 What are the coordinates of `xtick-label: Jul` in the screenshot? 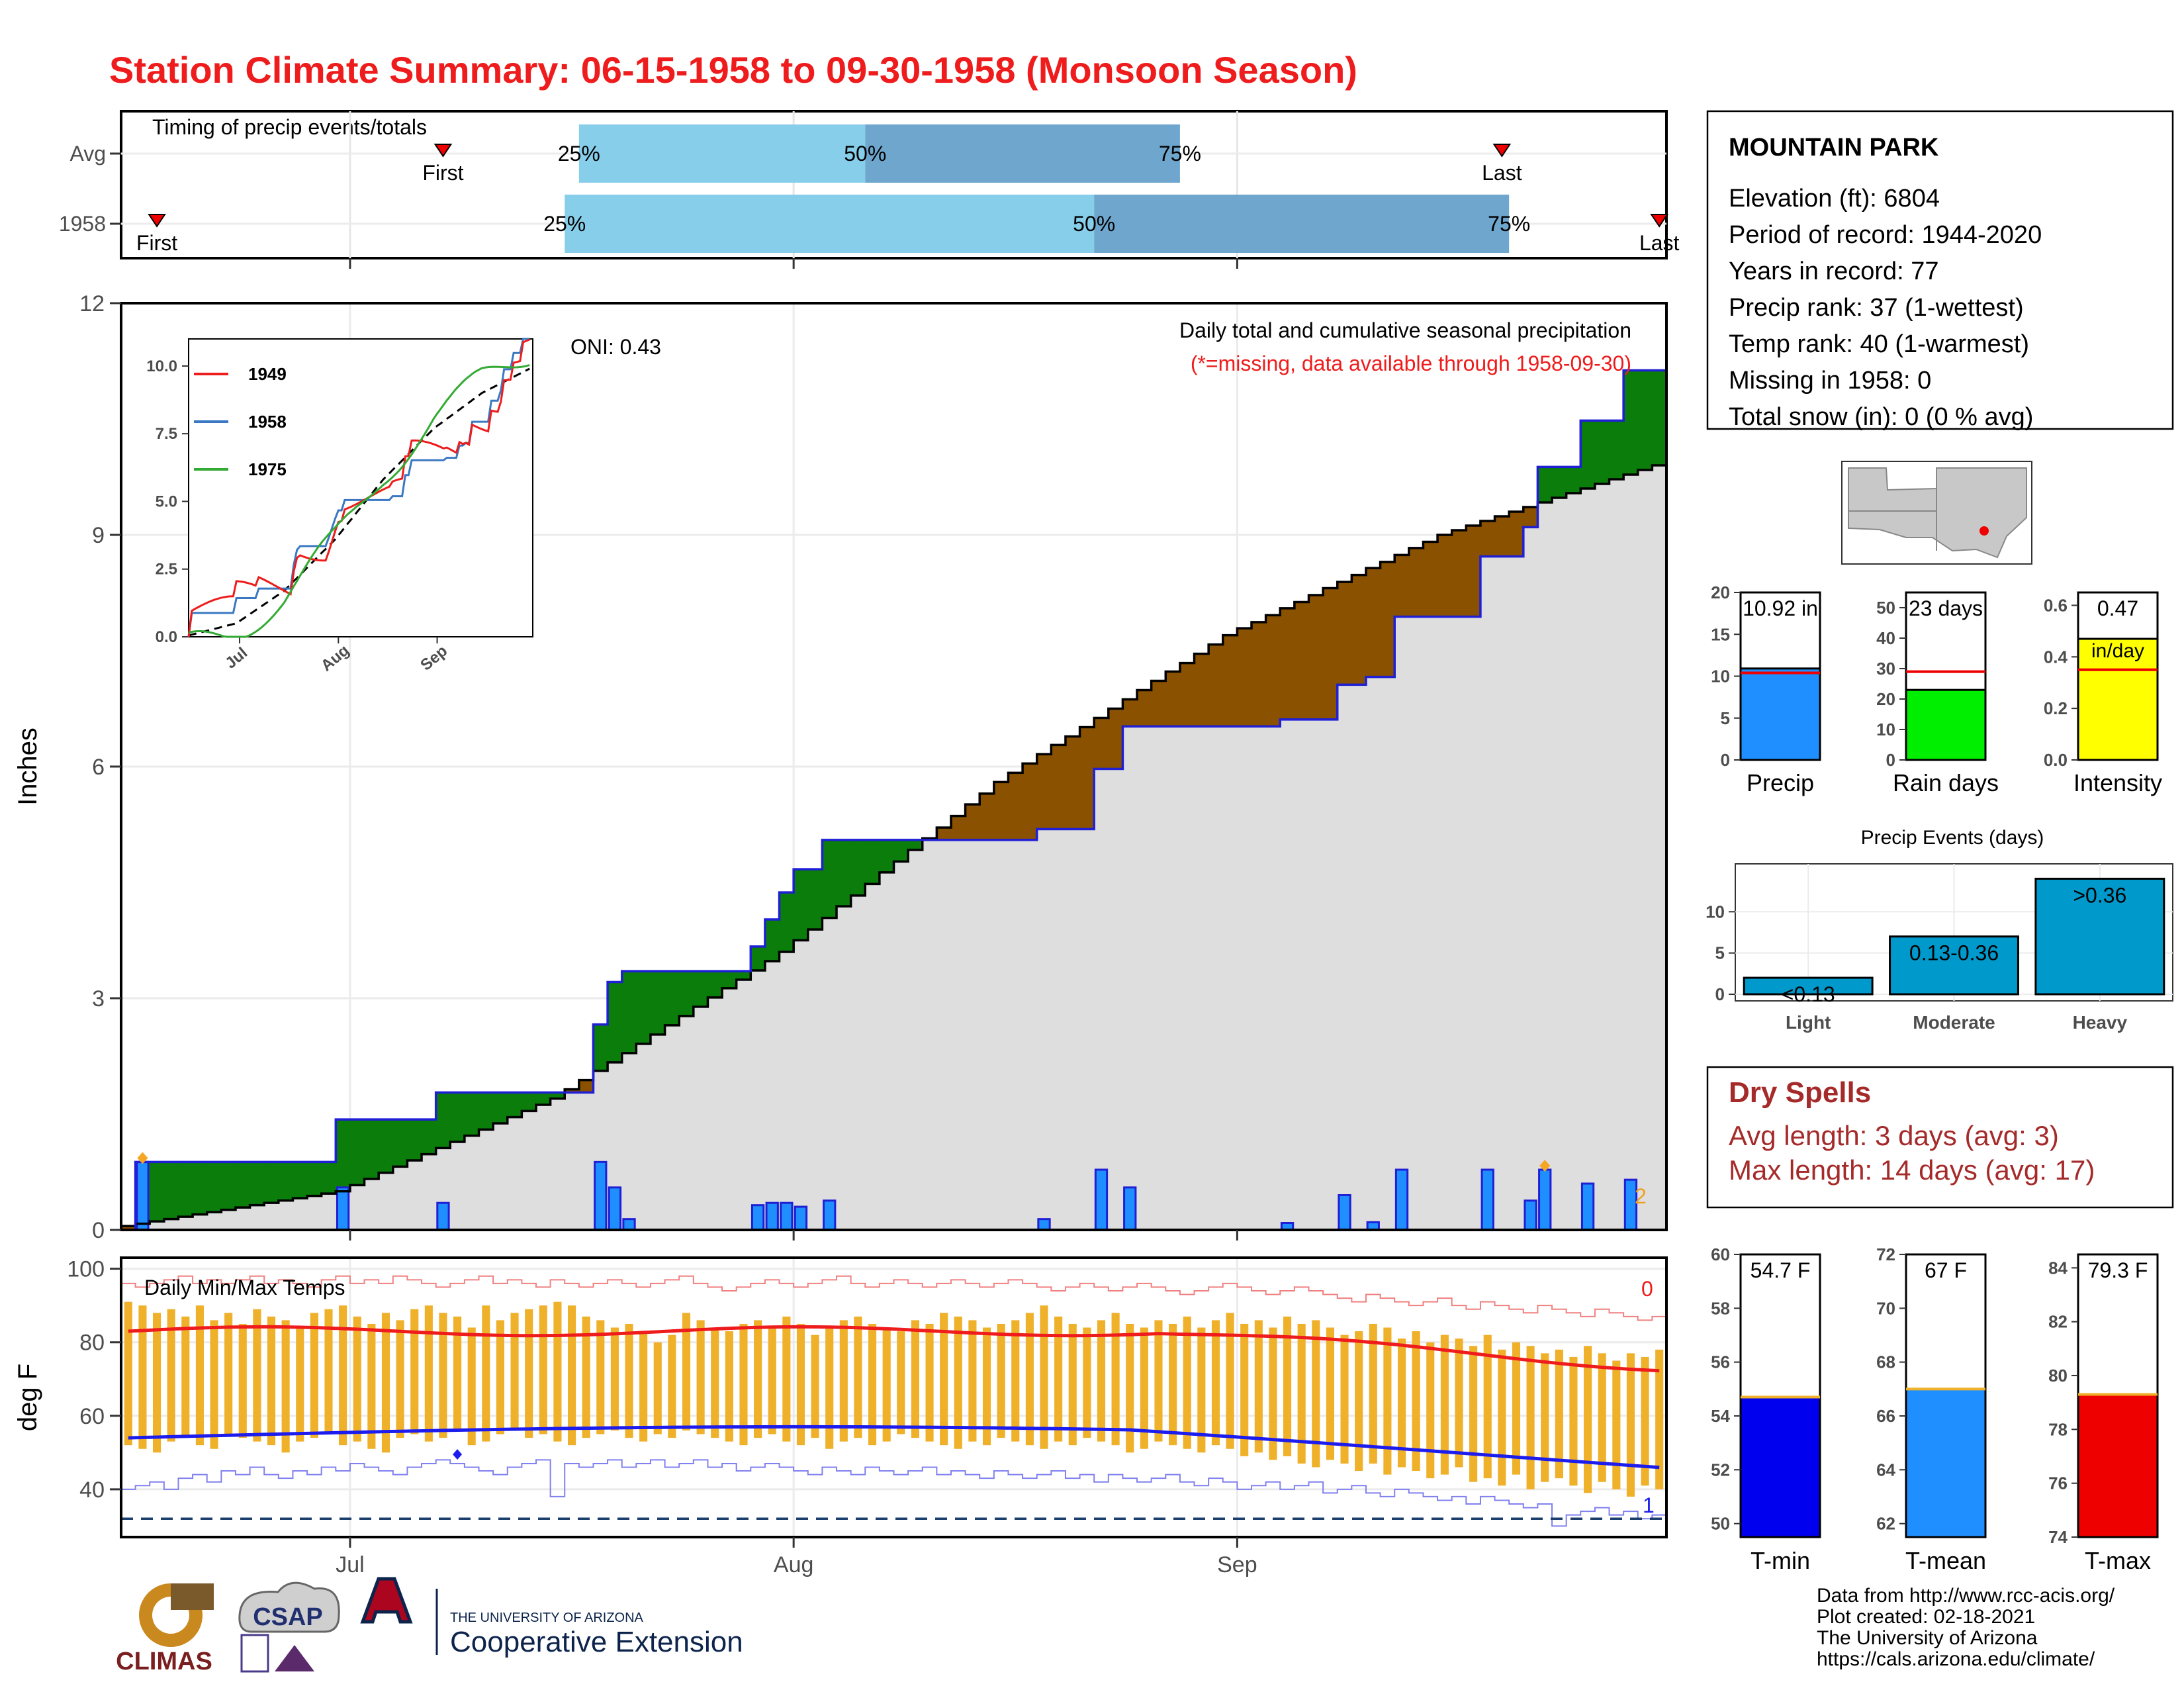 It's located at (350, 1564).